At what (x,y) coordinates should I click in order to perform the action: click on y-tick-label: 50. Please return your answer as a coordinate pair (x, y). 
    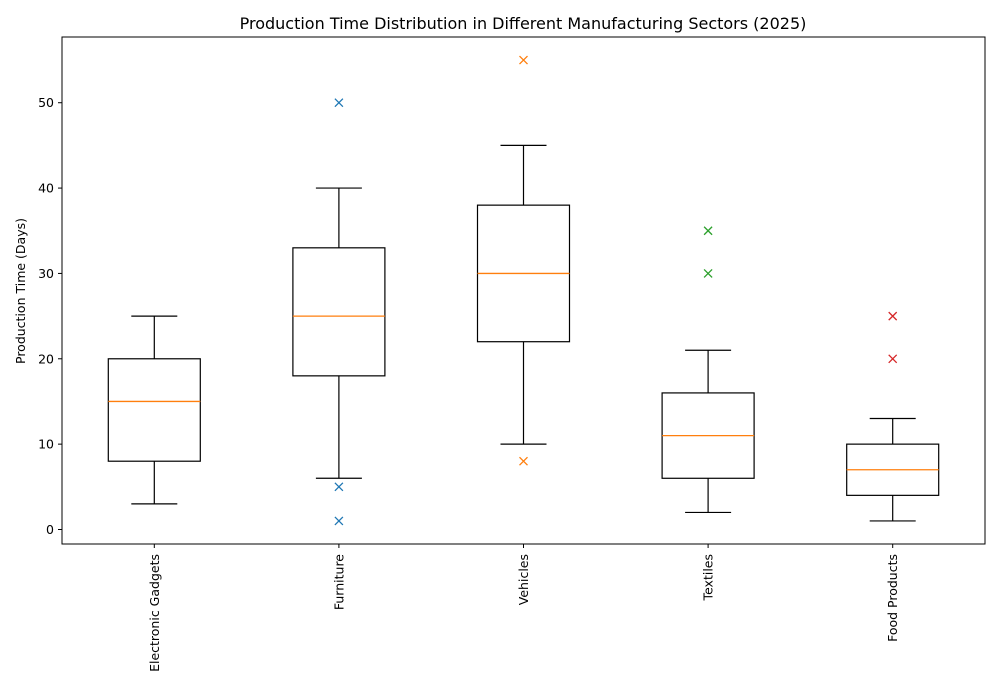
    Looking at the image, I should click on (46, 102).